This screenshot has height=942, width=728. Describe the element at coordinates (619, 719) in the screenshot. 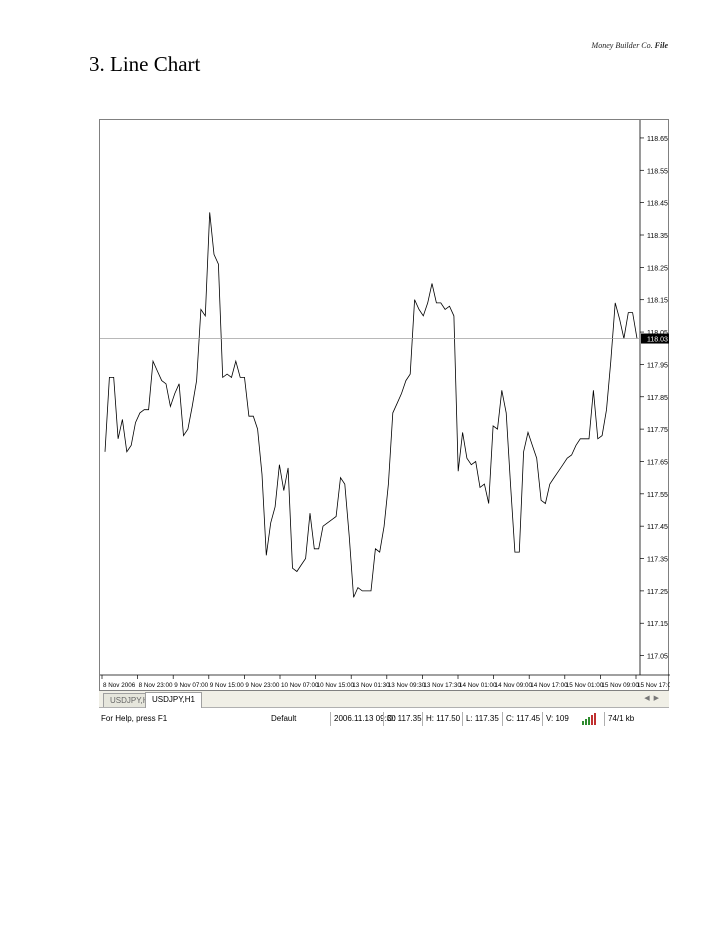

I see `status-traffic: 74/1 kb` at that location.